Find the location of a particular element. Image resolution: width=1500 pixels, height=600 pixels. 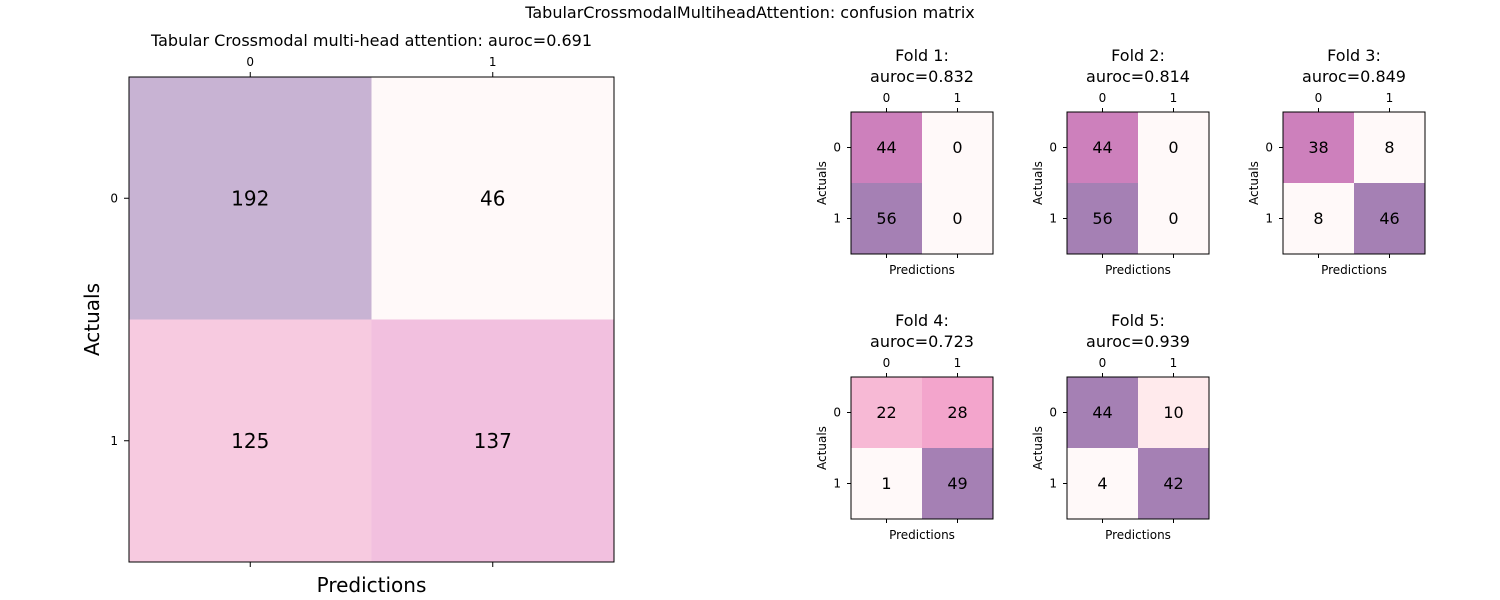

cell-value-label: 46 is located at coordinates (1389, 218).